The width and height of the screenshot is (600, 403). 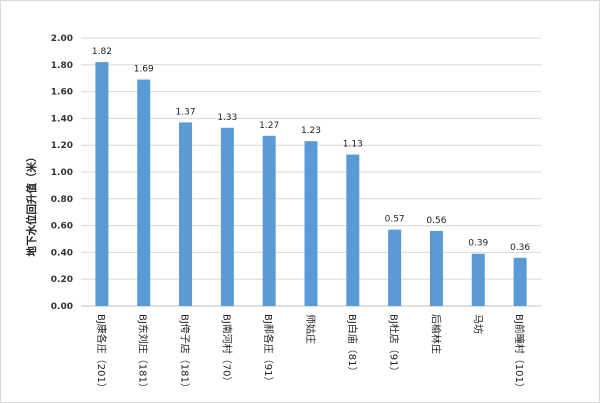 I want to click on x-category-label: BJ白庙（81）, so click(x=352, y=345).